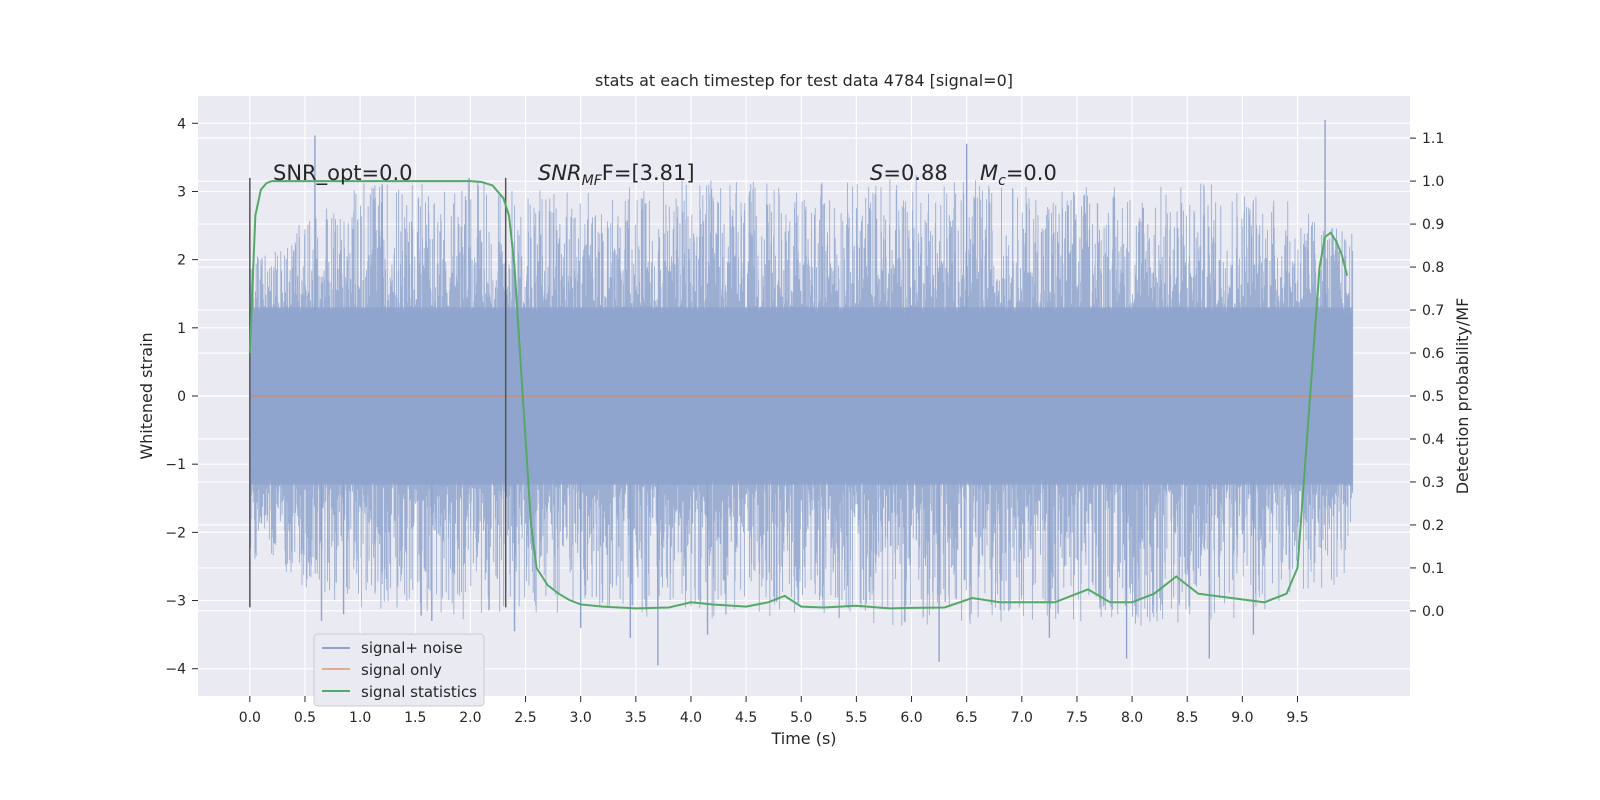  I want to click on x-tick-label: 6.5, so click(967, 718).